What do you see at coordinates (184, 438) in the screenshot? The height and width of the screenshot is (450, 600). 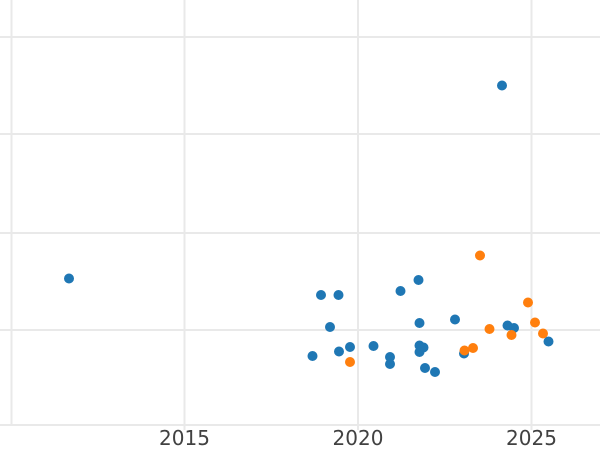 I see `x-tick-label: 2015` at bounding box center [184, 438].